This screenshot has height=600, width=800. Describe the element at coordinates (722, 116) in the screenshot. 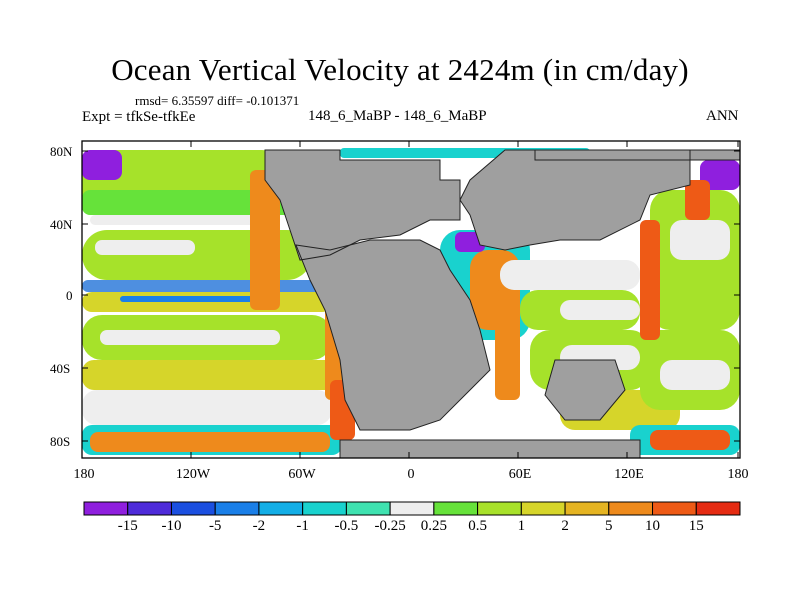

I see `season-label: ANN` at that location.